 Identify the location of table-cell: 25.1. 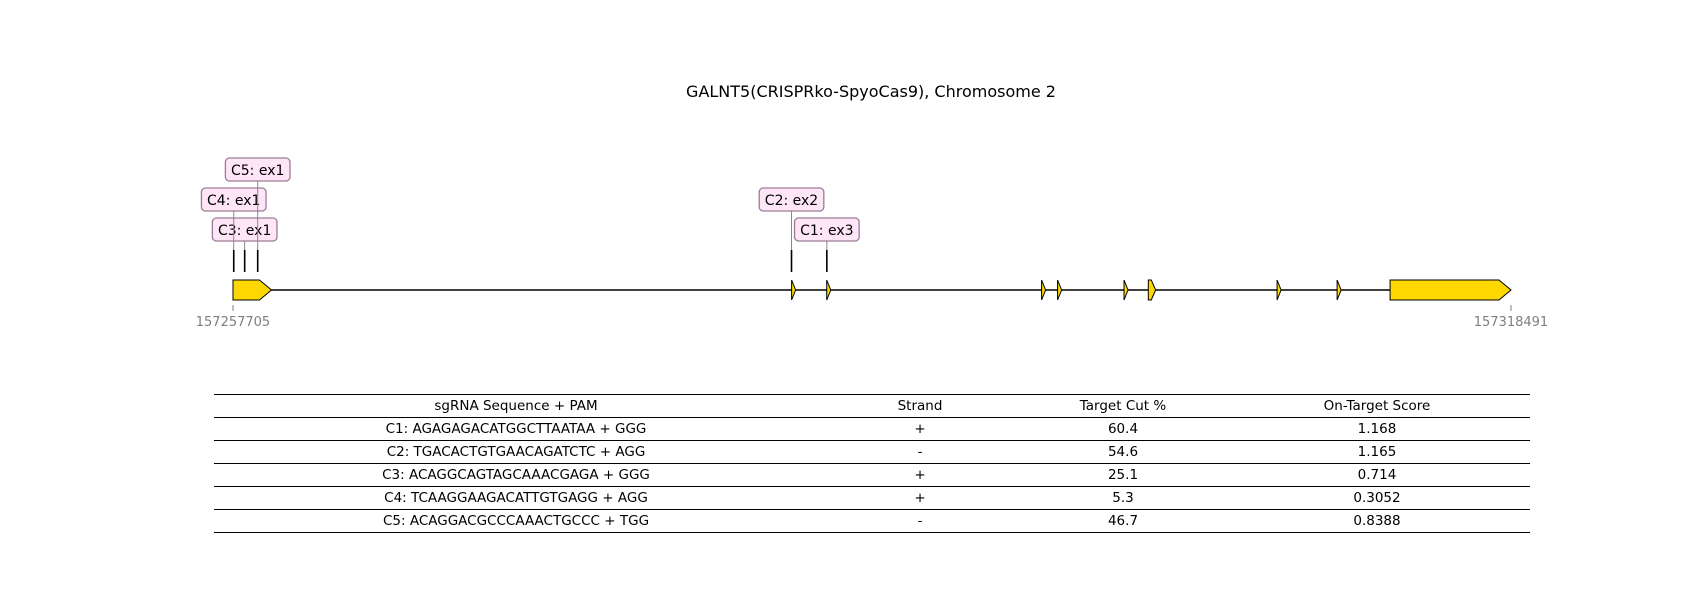
(1123, 475).